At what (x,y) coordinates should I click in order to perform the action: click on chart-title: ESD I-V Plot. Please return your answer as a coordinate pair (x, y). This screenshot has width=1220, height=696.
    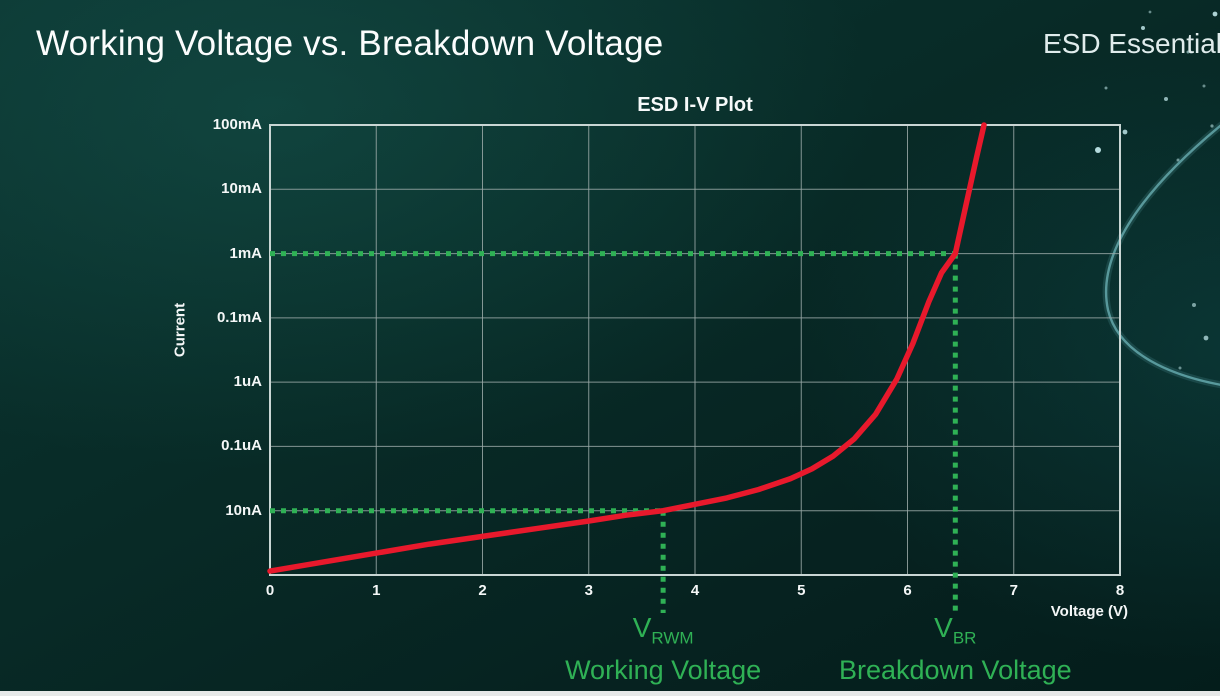
    Looking at the image, I should click on (695, 105).